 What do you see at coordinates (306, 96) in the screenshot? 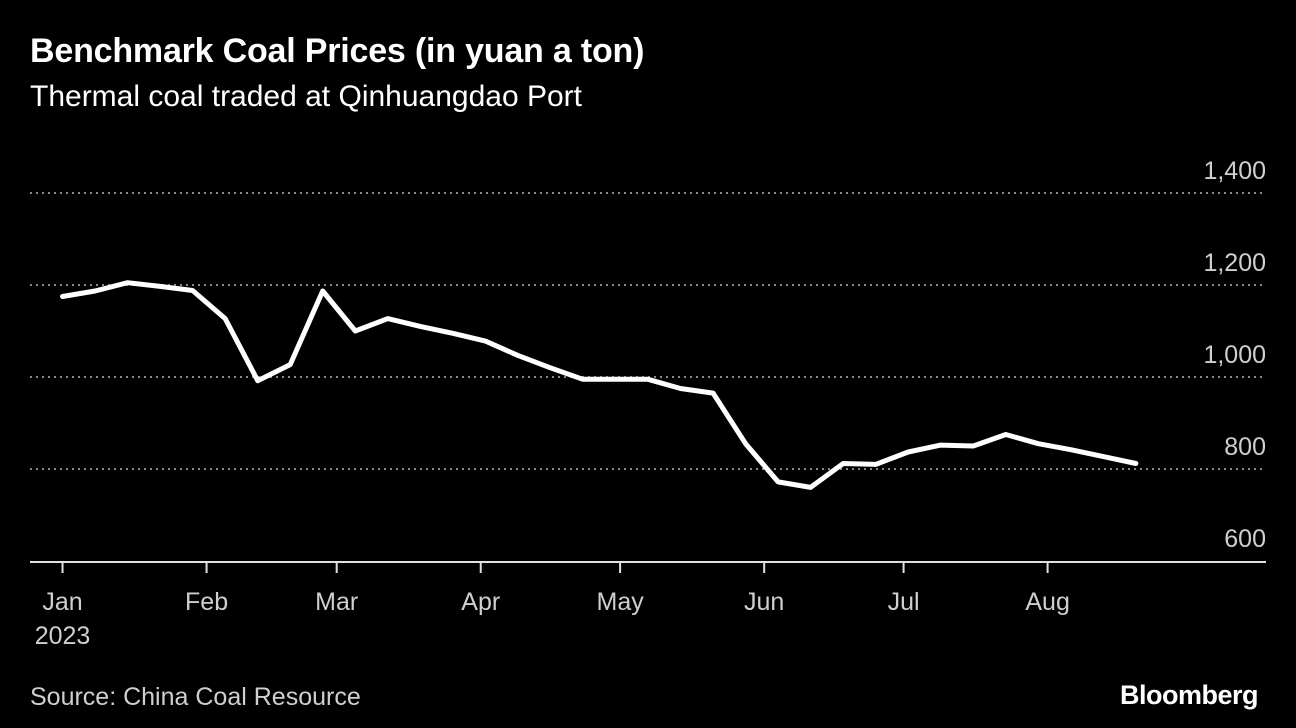
I see `chart-subtitle: Thermal coal traded at Qinhuangdao Port` at bounding box center [306, 96].